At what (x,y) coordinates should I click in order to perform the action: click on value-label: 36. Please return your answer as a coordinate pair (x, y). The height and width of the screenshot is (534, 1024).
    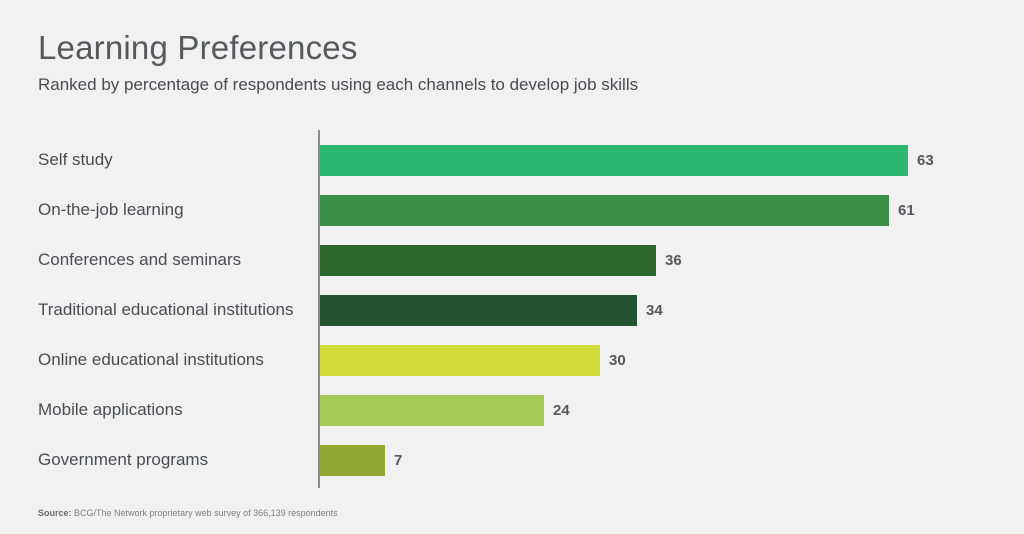
    Looking at the image, I should click on (673, 260).